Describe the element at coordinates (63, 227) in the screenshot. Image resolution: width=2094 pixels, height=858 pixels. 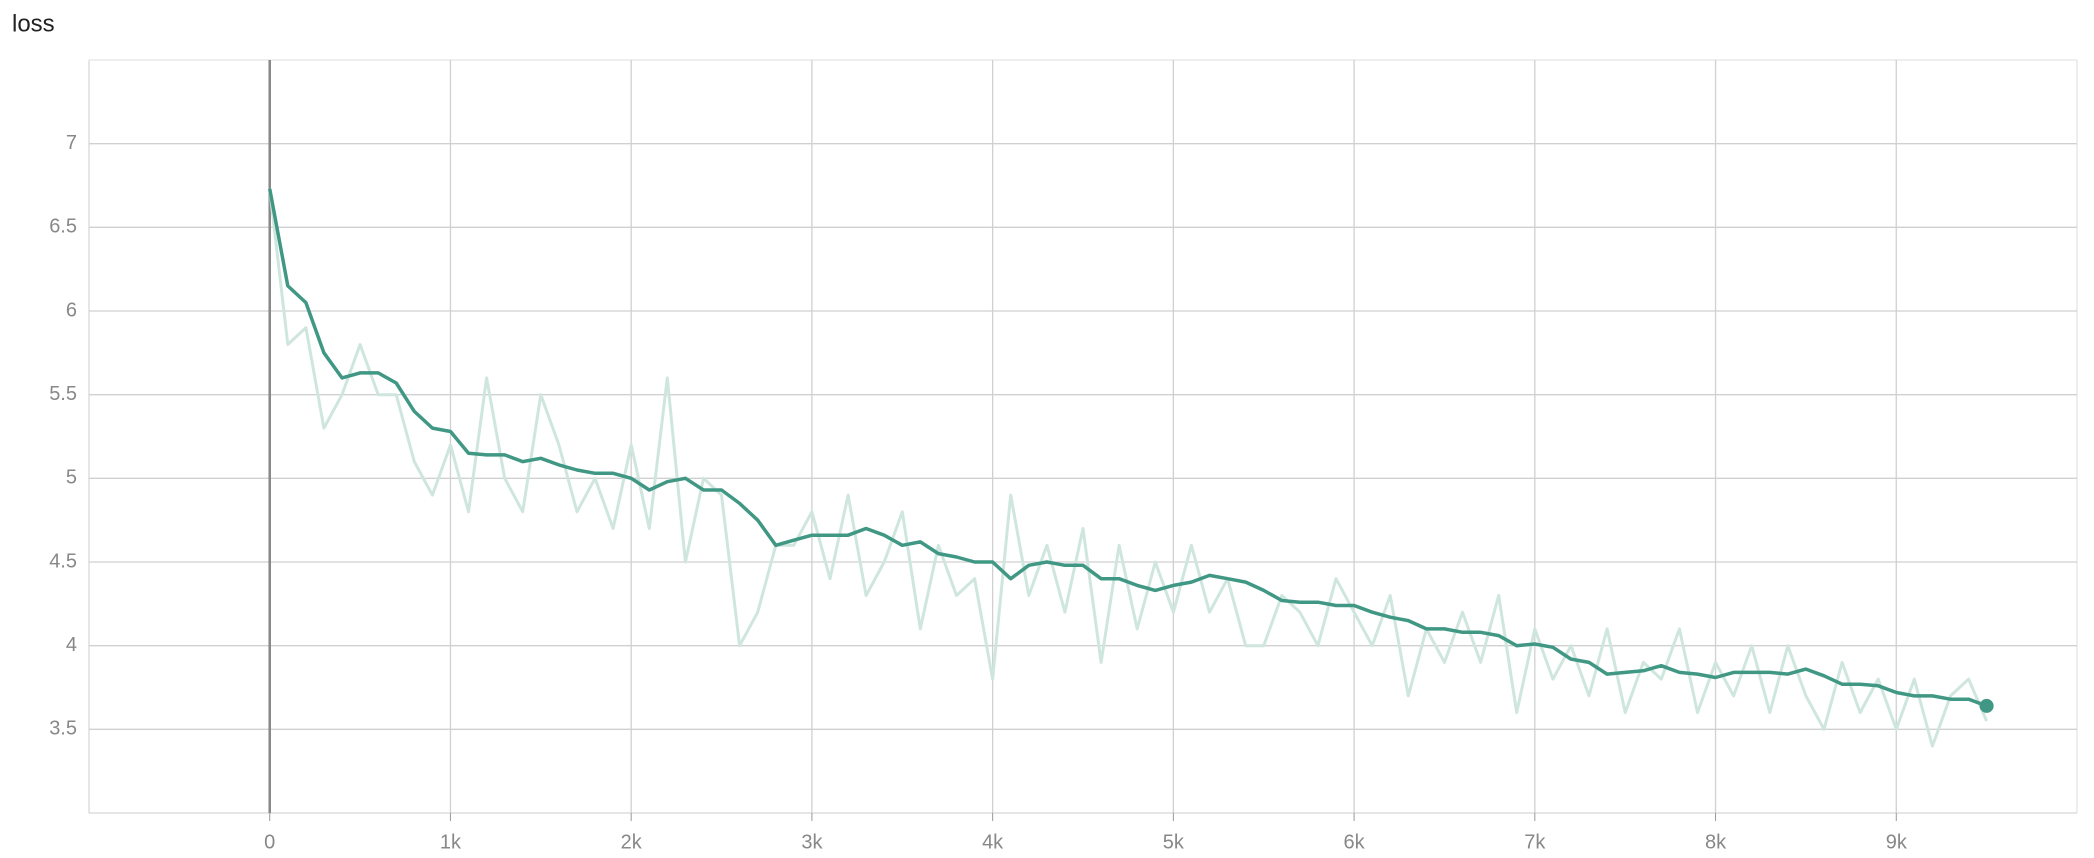
I see `y-tick-label: 6.5` at that location.